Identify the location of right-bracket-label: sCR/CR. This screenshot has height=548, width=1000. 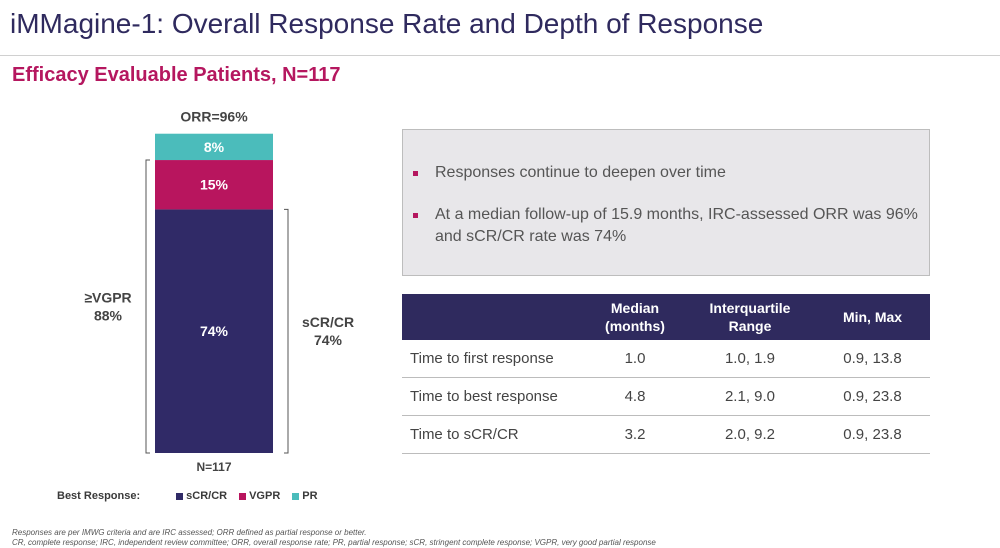
(328, 322).